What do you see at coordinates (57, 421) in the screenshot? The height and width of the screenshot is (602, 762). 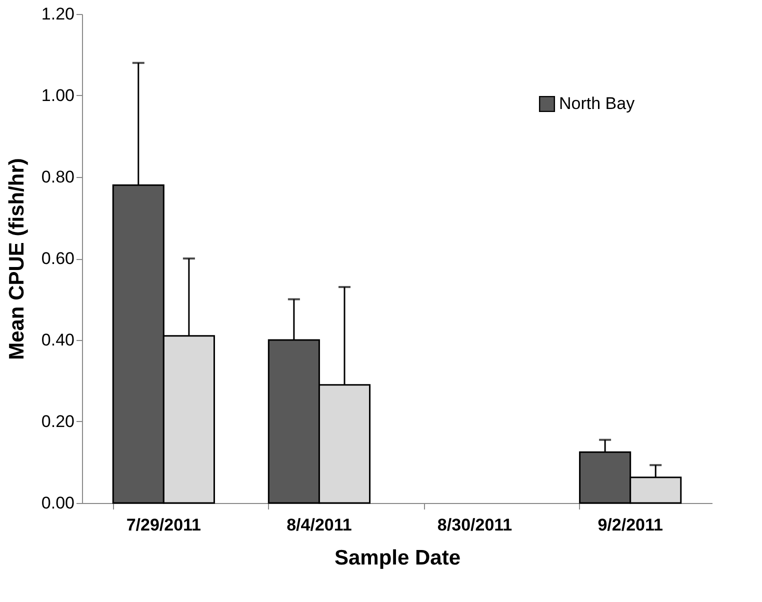 I see `y-tick-label: 0.20` at bounding box center [57, 421].